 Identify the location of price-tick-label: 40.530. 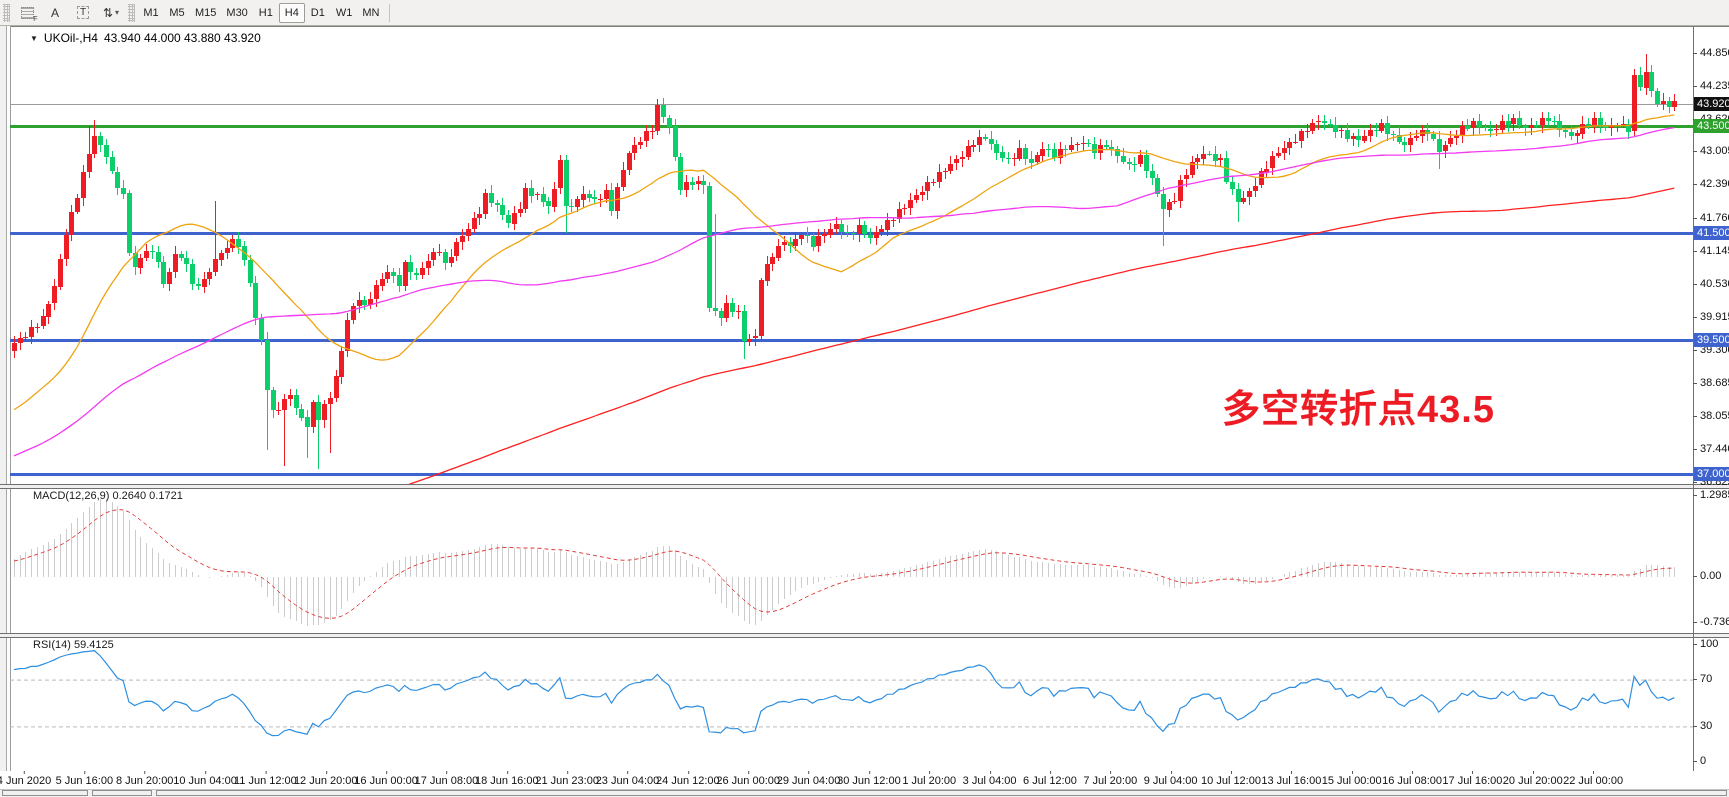
(1711, 284).